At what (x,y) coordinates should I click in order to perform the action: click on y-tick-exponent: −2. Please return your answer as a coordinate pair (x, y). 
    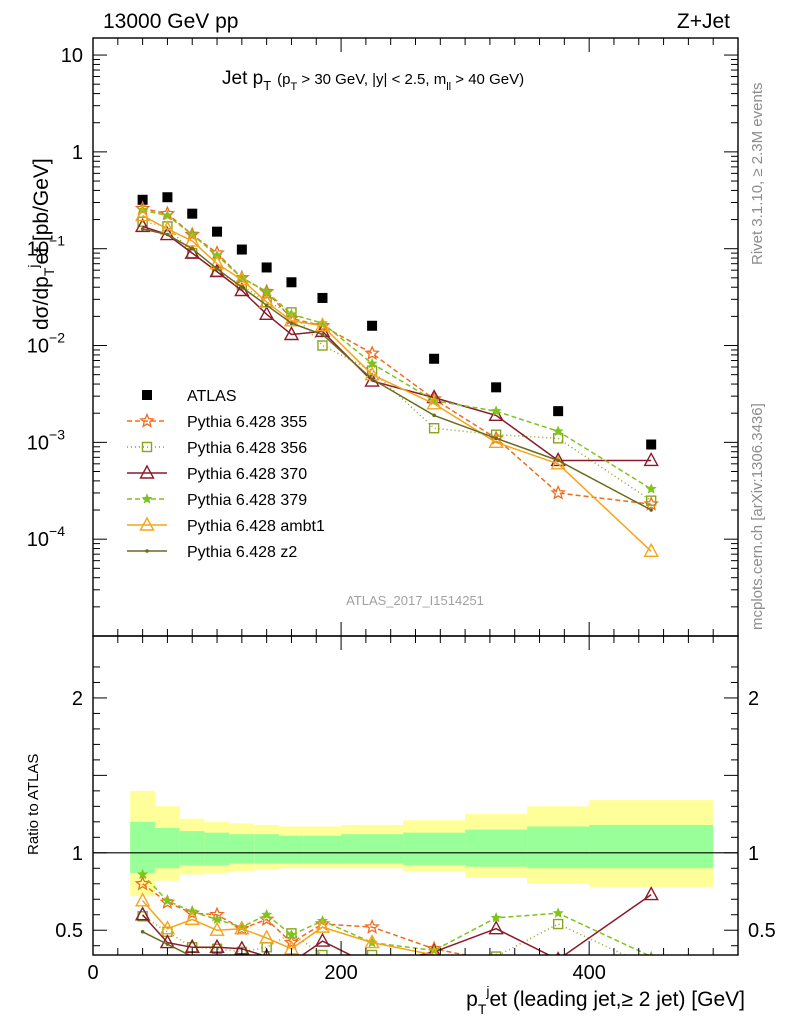
    Looking at the image, I should click on (57, 338).